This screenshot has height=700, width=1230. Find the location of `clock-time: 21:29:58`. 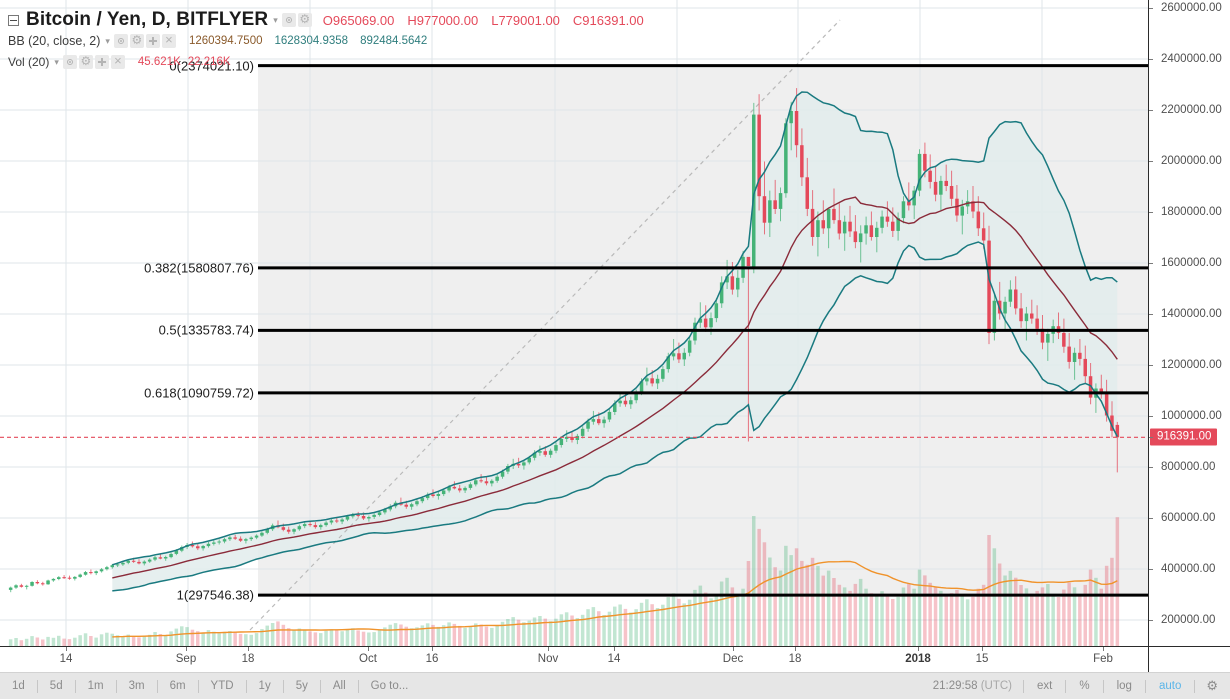

clock-time: 21:29:58 is located at coordinates (955, 686).